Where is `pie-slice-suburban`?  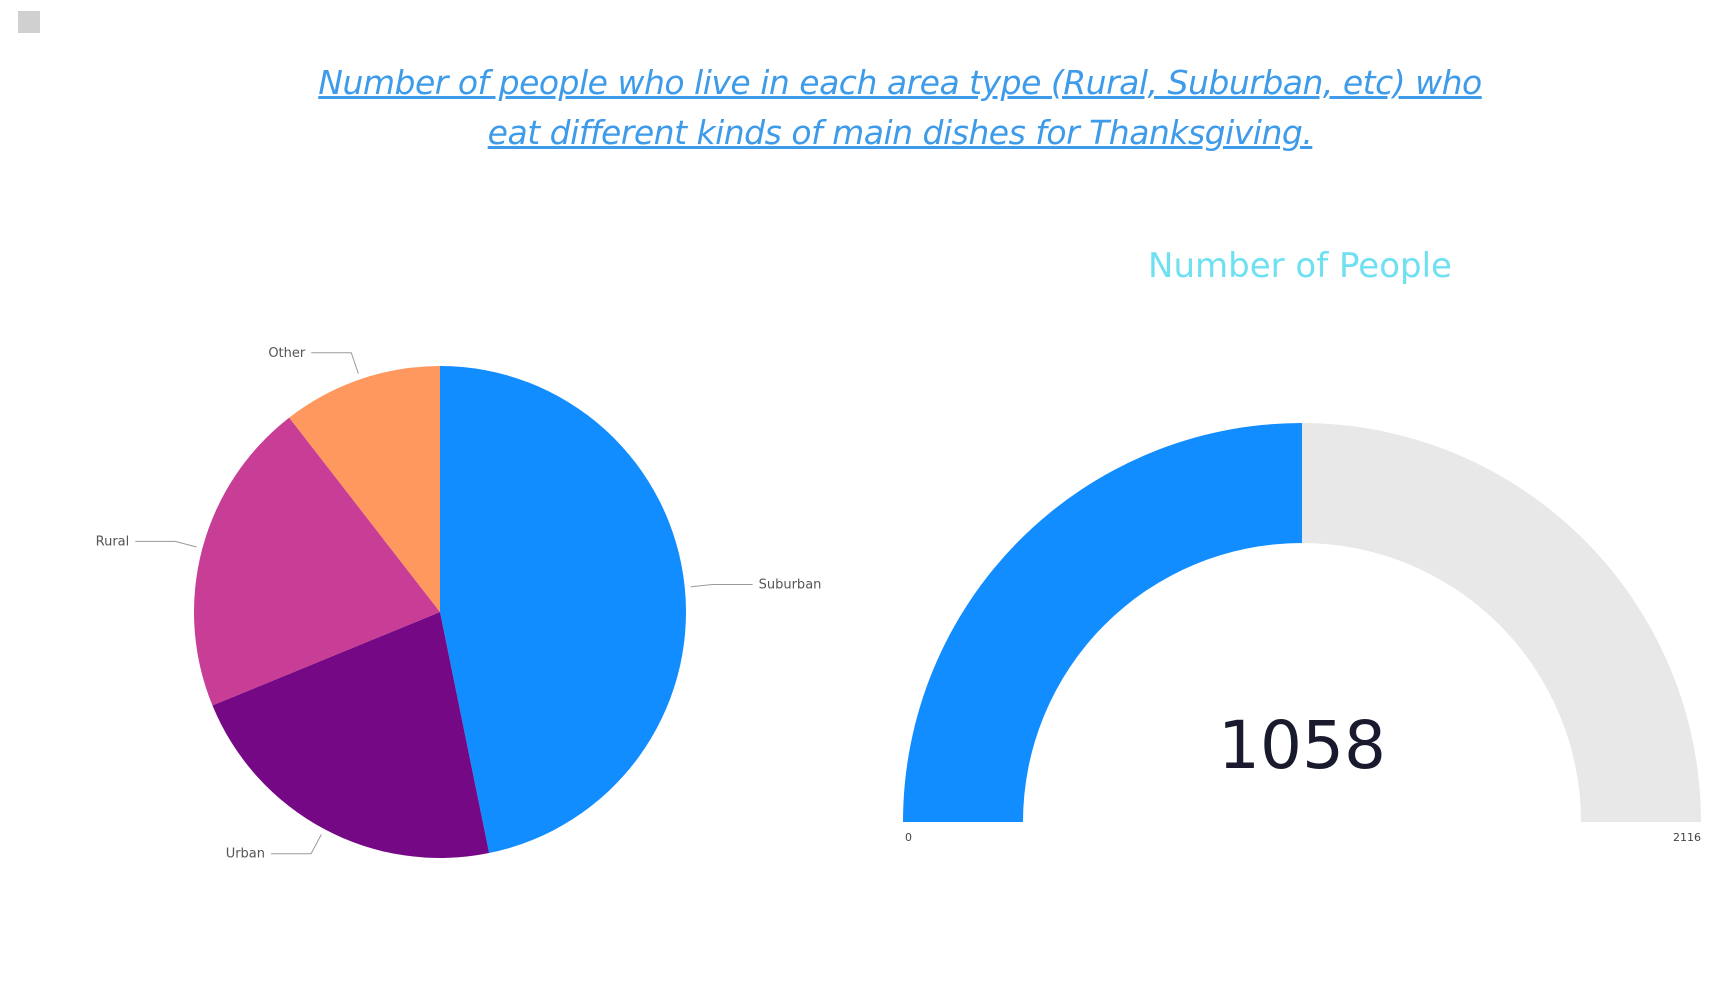 pie-slice-suburban is located at coordinates (563, 610).